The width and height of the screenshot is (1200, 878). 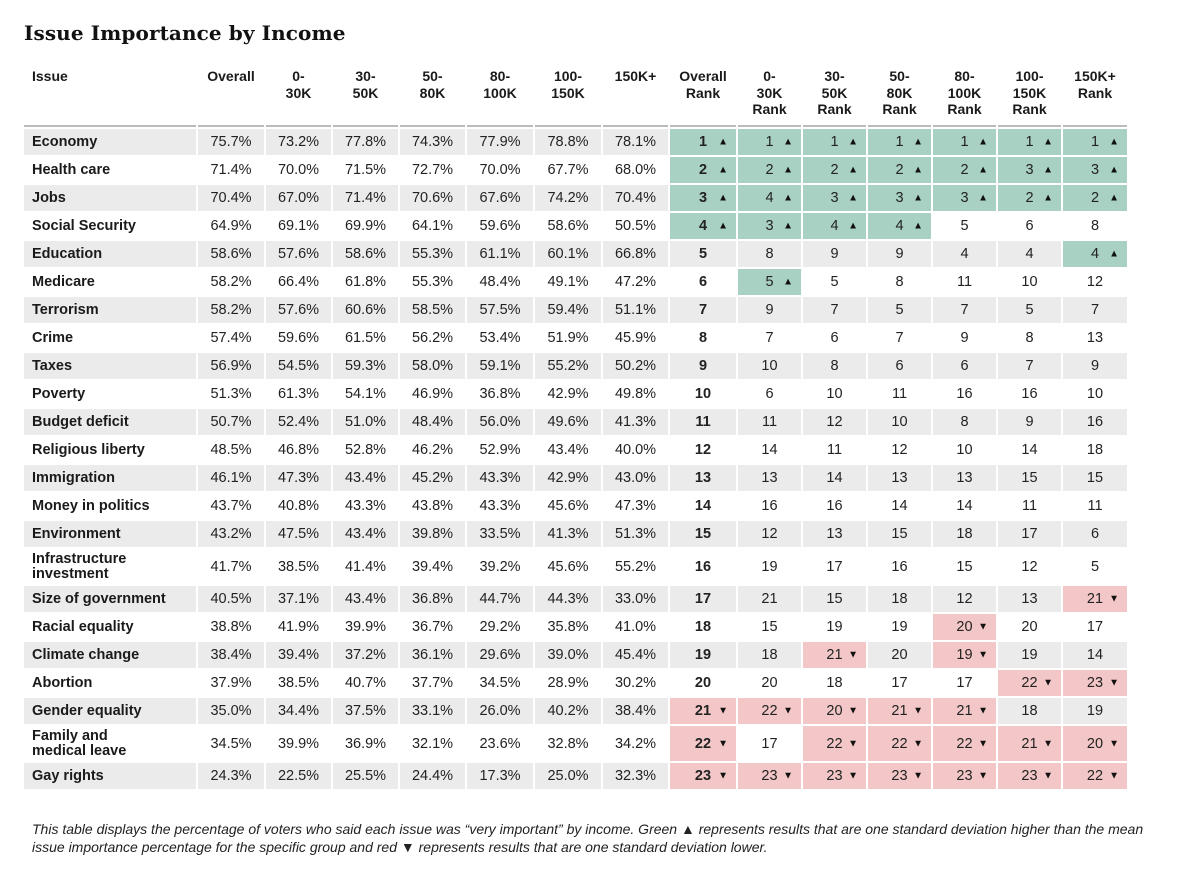 What do you see at coordinates (635, 654) in the screenshot?
I see `percent-cell: 45.4%` at bounding box center [635, 654].